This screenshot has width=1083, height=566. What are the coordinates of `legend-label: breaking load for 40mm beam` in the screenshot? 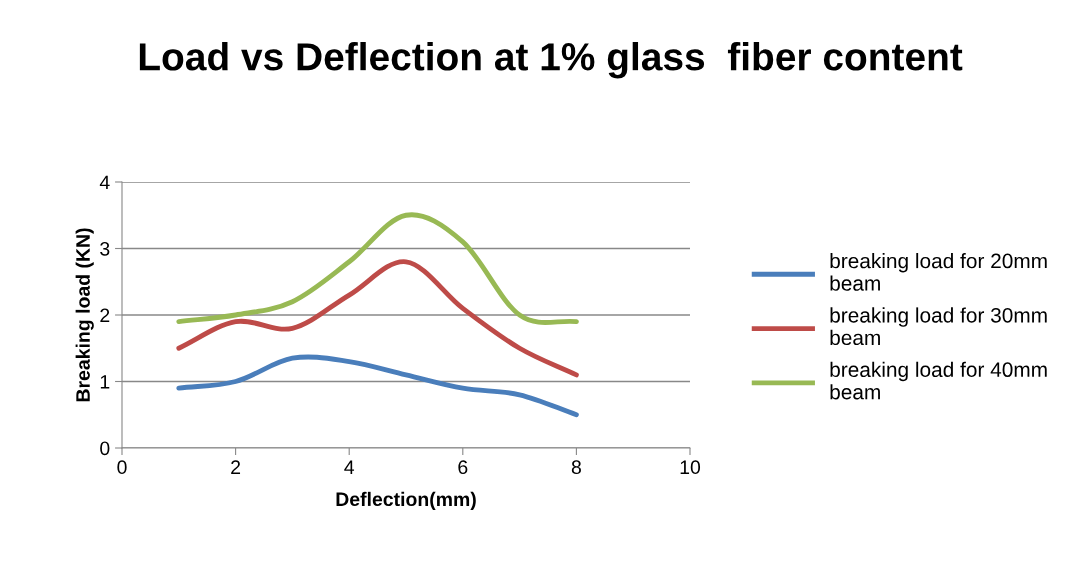 It's located at (938, 380).